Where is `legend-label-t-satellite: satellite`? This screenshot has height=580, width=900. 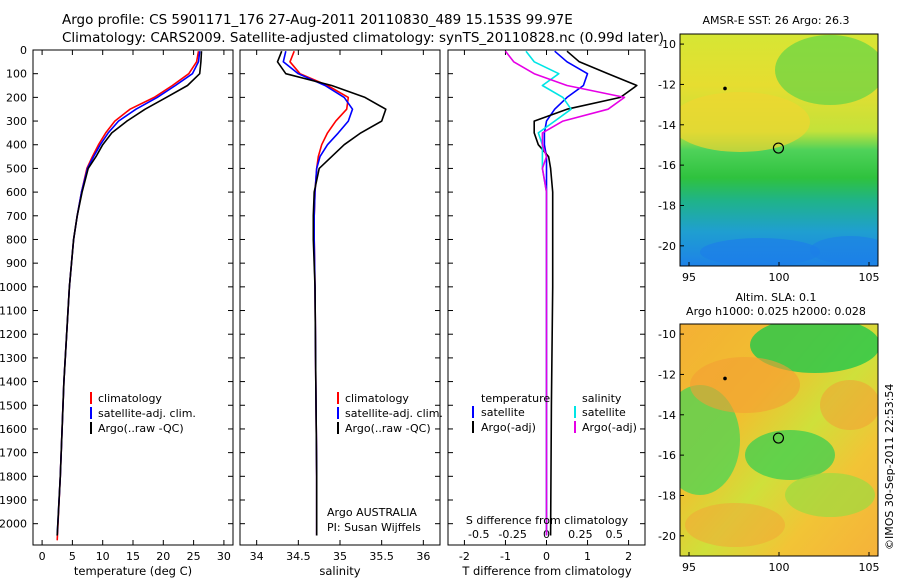 legend-label-t-satellite: satellite is located at coordinates (503, 412).